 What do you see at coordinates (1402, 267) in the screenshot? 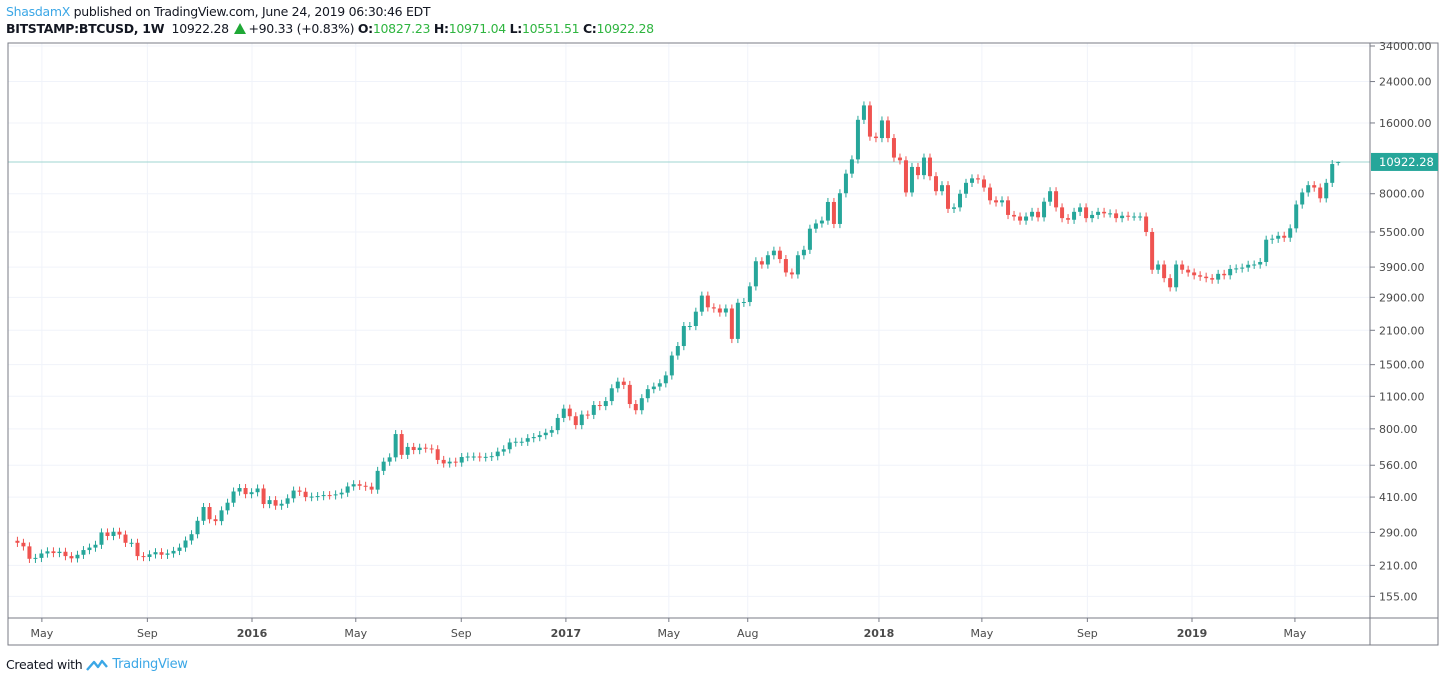
I see `y-tick-label: 3900.00` at bounding box center [1402, 267].